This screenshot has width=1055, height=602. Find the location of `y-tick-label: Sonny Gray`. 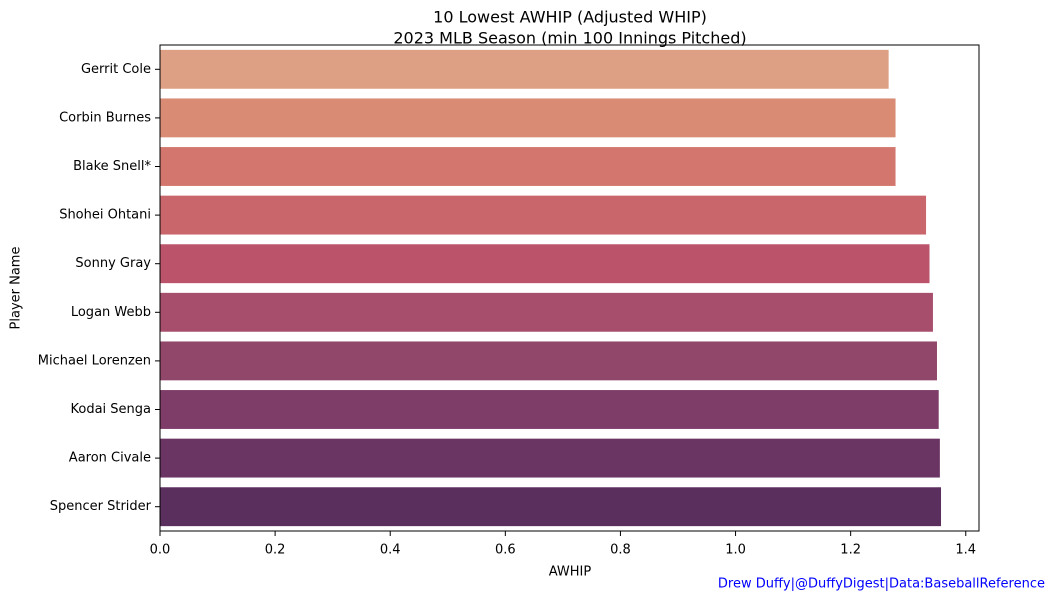

y-tick-label: Sonny Gray is located at coordinates (113, 263).